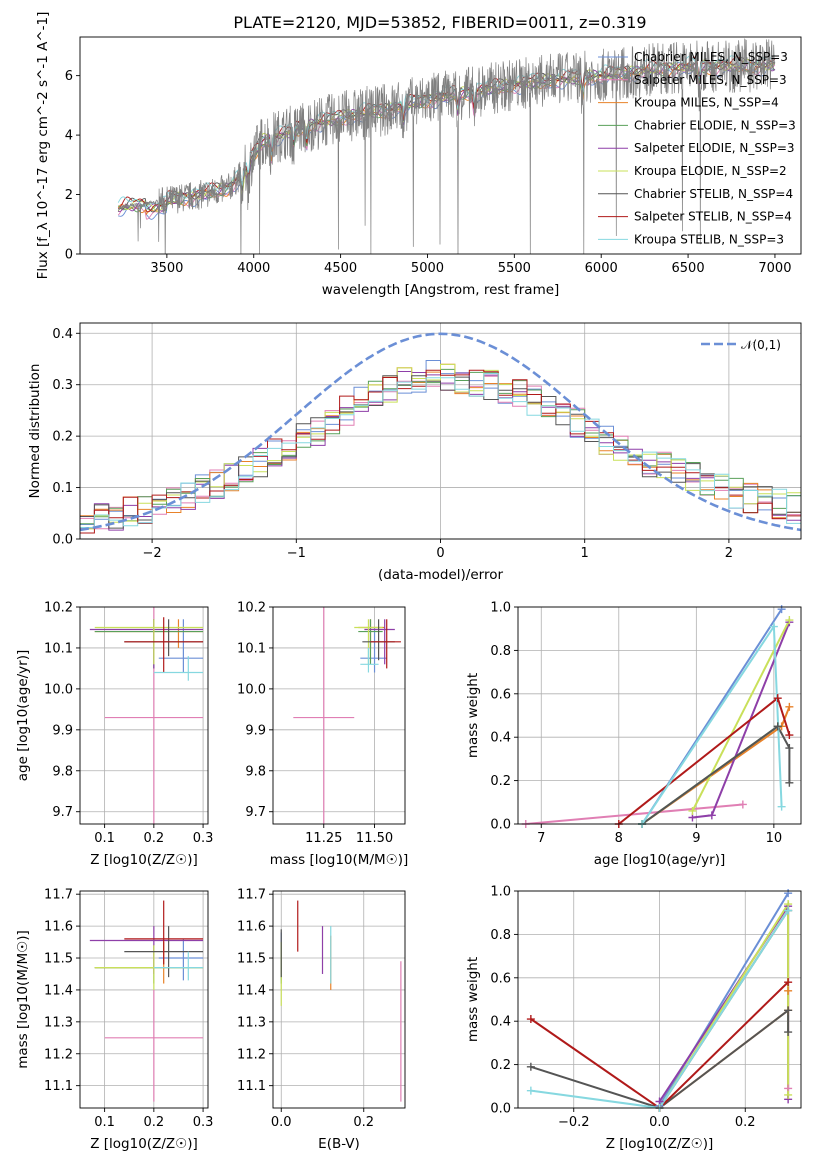 Image resolution: width=819 pixels, height=1170 pixels. Describe the element at coordinates (253, 268) in the screenshot. I see `x-tick-label: 4000` at that location.